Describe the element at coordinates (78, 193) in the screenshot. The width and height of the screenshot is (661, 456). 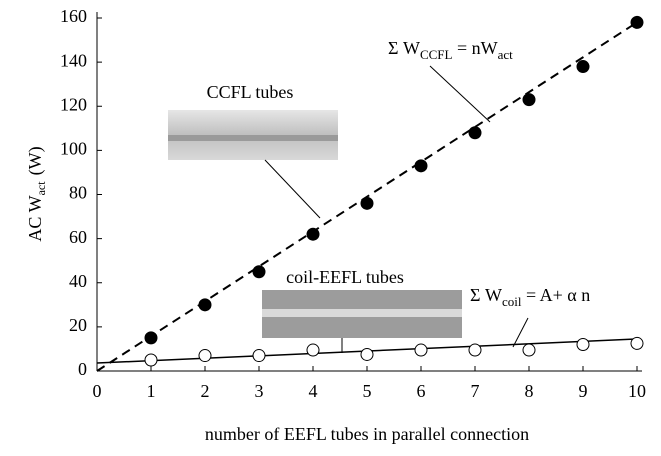
I see `y-tick-label: 80` at that location.